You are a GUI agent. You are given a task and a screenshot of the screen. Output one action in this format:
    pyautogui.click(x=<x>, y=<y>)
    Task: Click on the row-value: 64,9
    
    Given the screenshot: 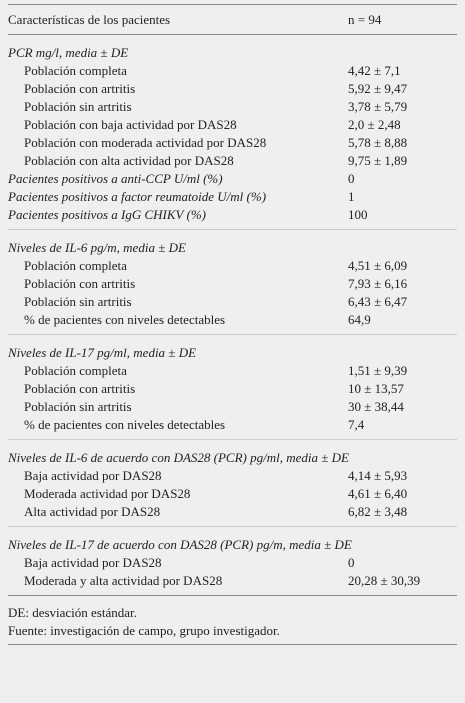 What is the action you would take?
    pyautogui.click(x=359, y=319)
    